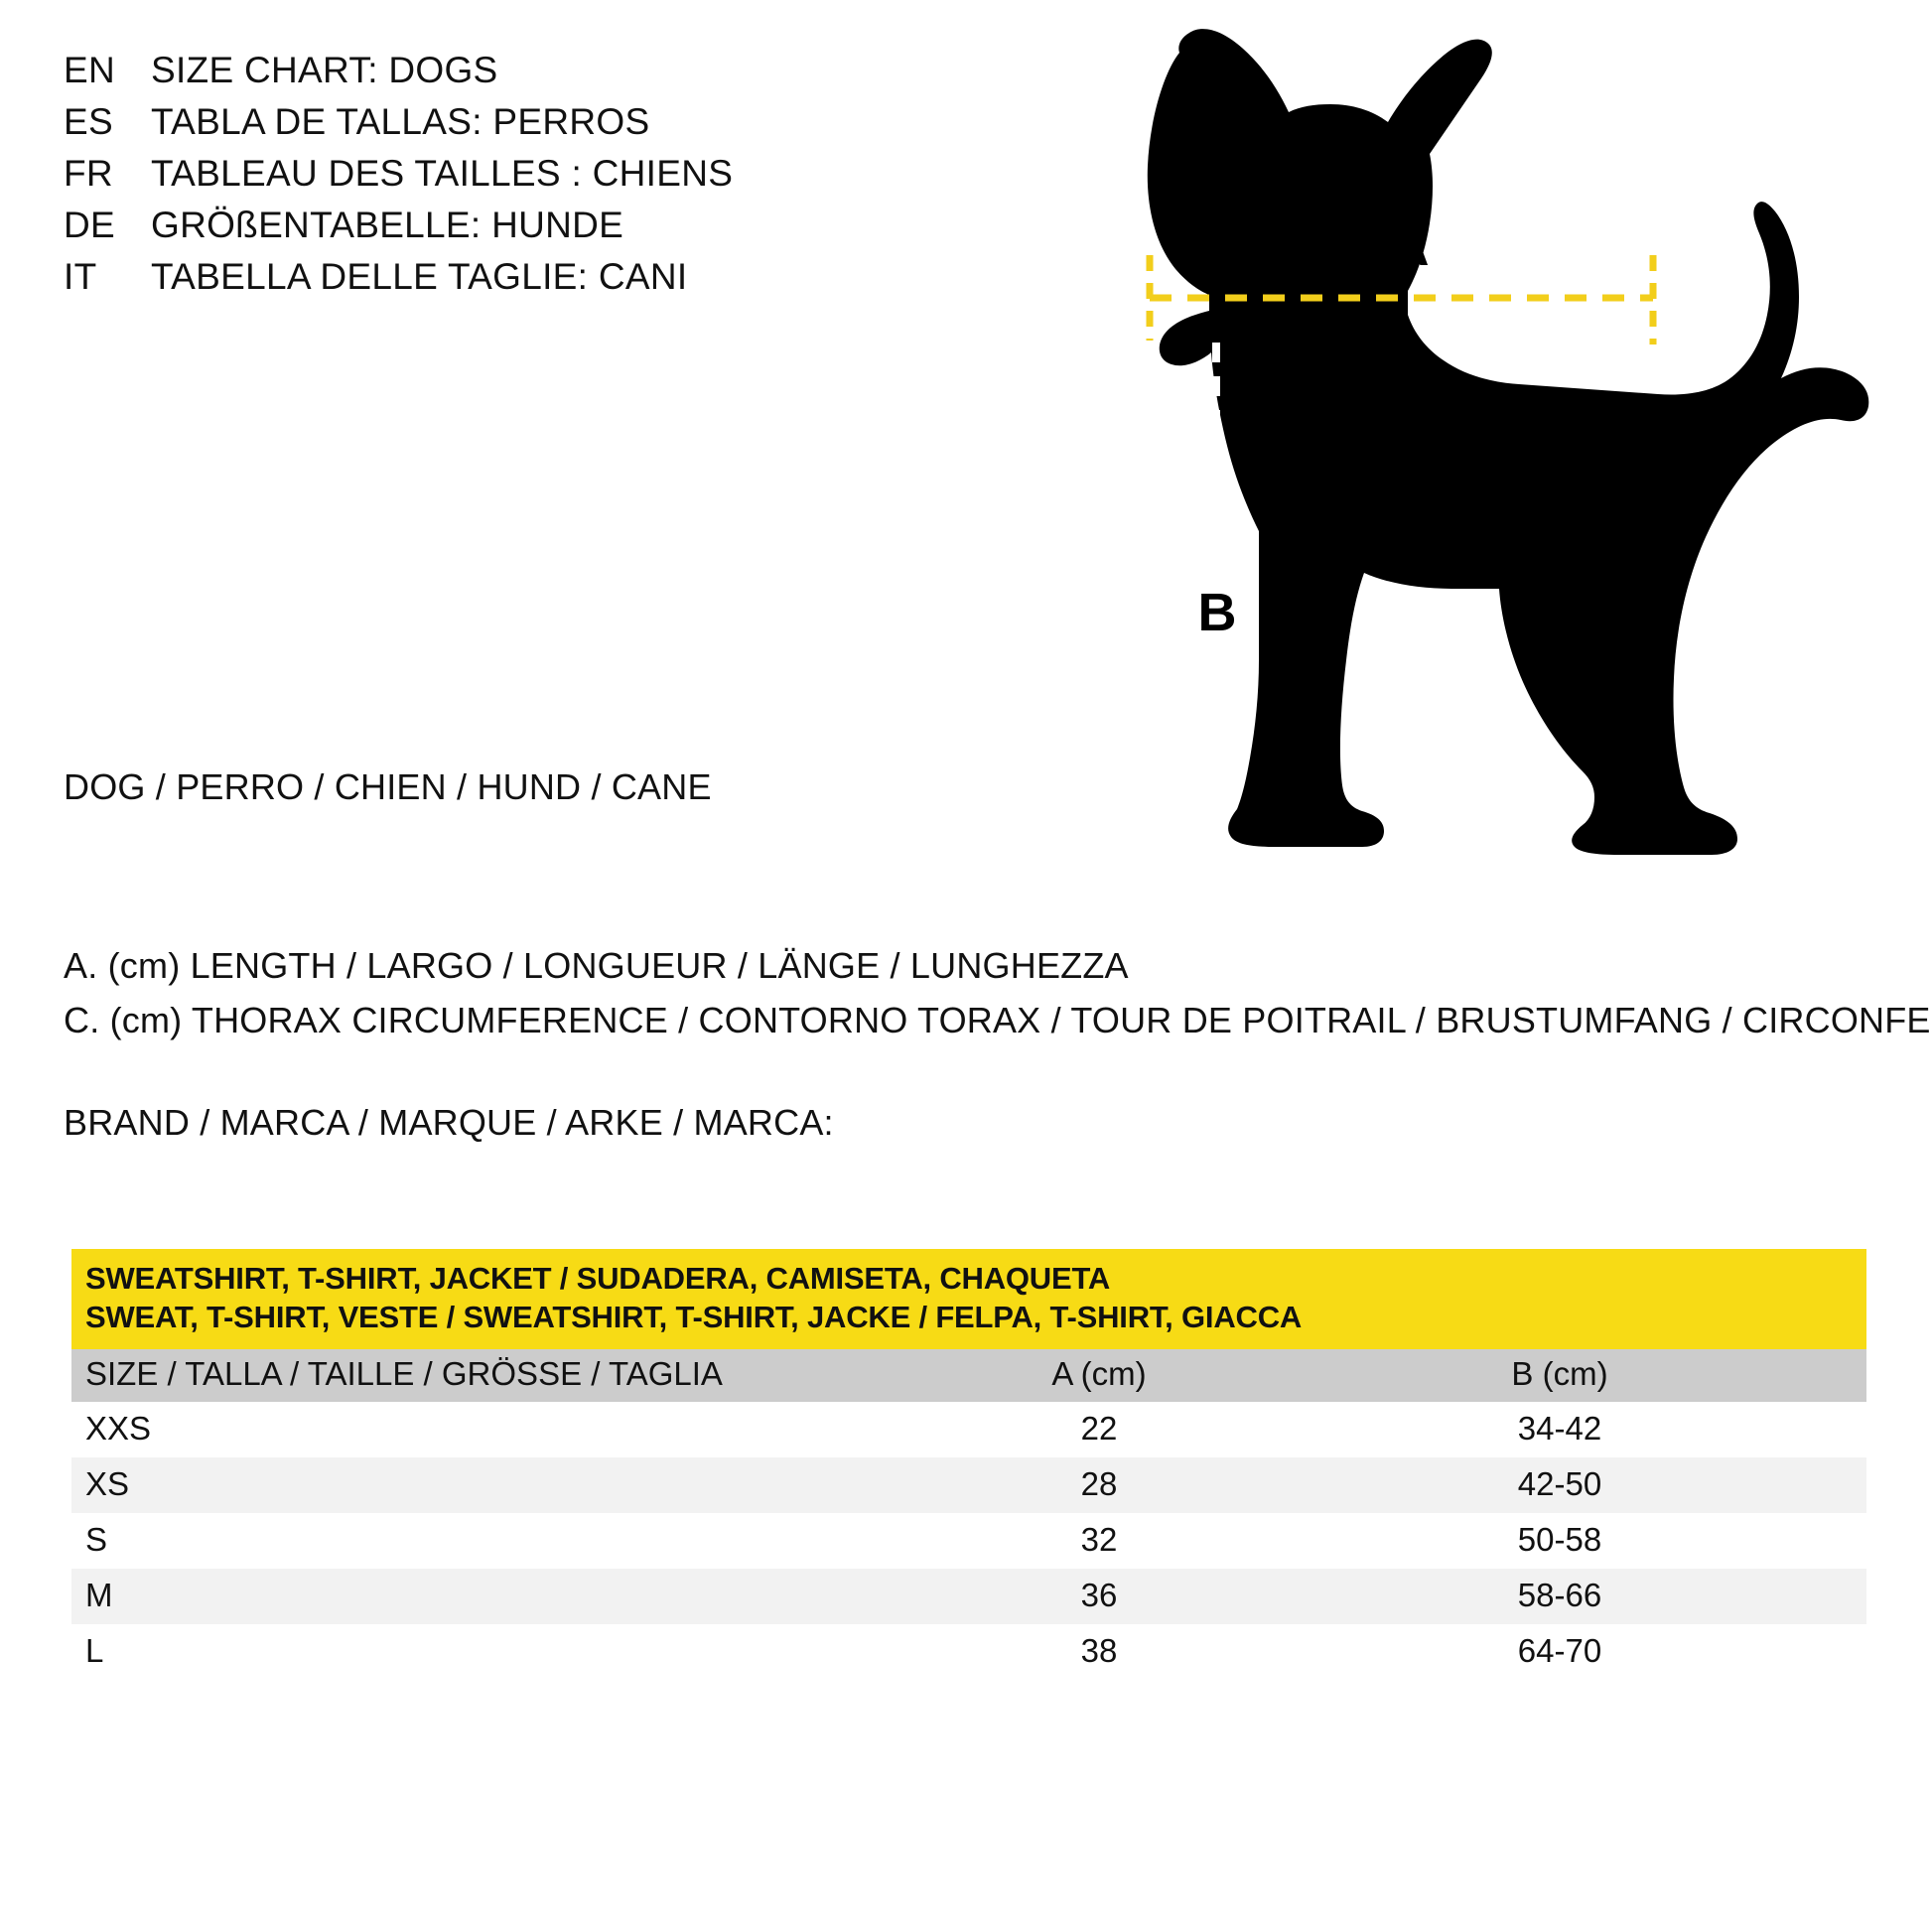 This screenshot has width=1932, height=1932. I want to click on table-row: L 38 64-70, so click(968, 1652).